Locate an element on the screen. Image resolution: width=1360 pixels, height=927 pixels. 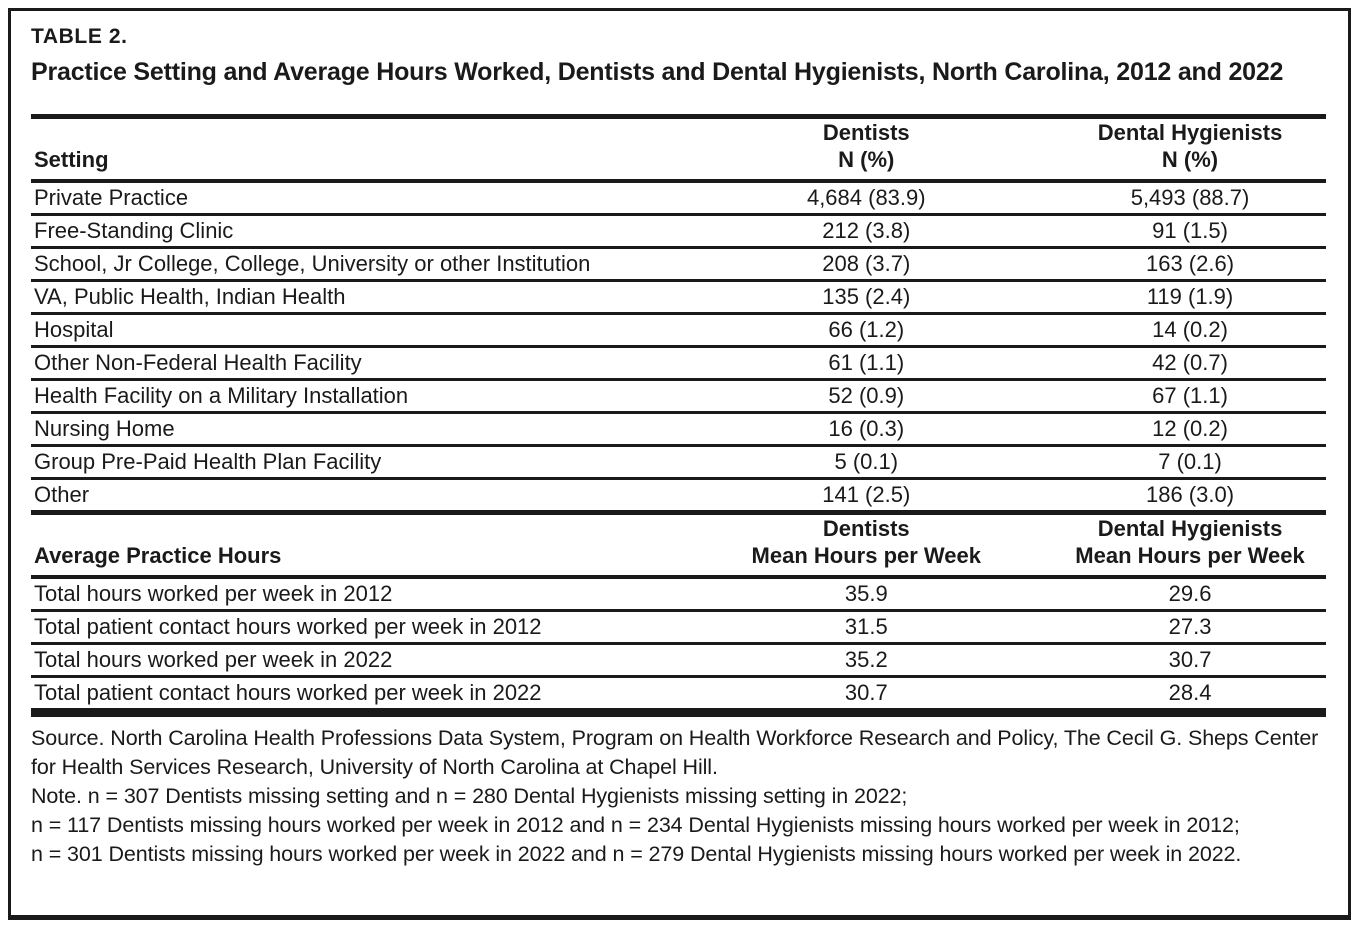
table-row: Other 141 (2.5) 186 (3.0) is located at coordinates (678, 496).